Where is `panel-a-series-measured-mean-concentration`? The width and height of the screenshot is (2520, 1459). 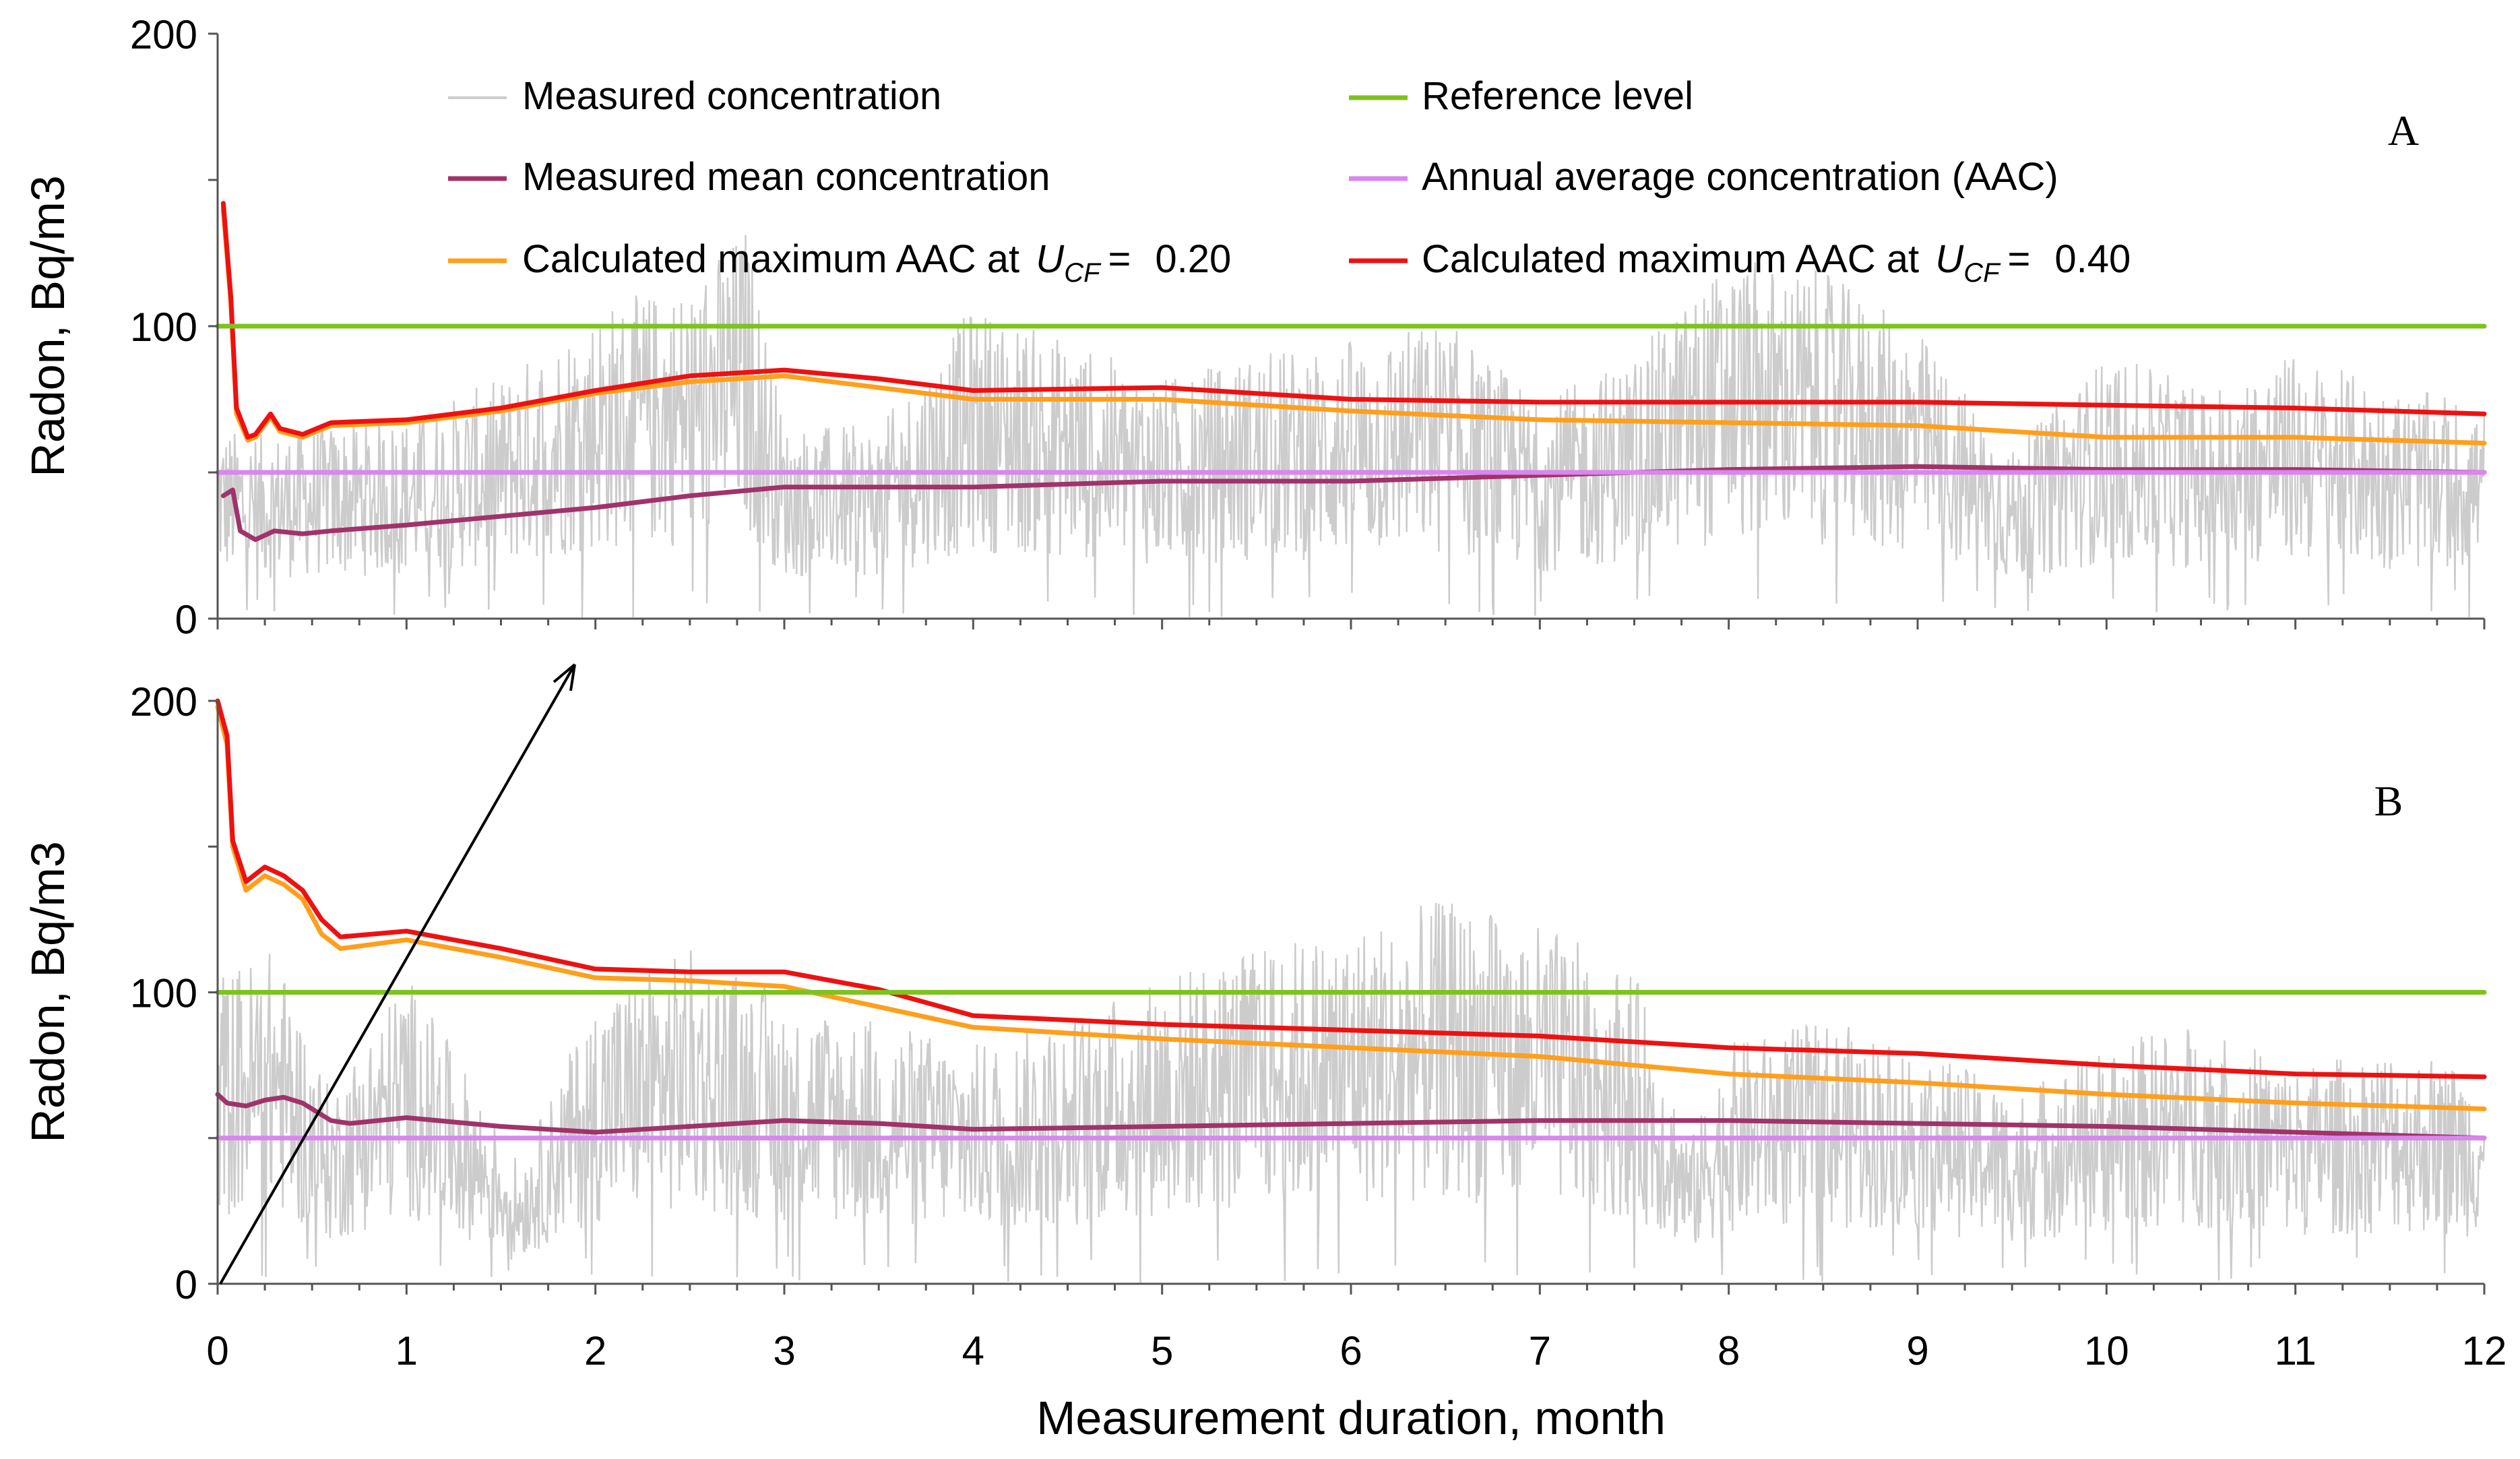 panel-a-series-measured-mean-concentration is located at coordinates (1353, 503).